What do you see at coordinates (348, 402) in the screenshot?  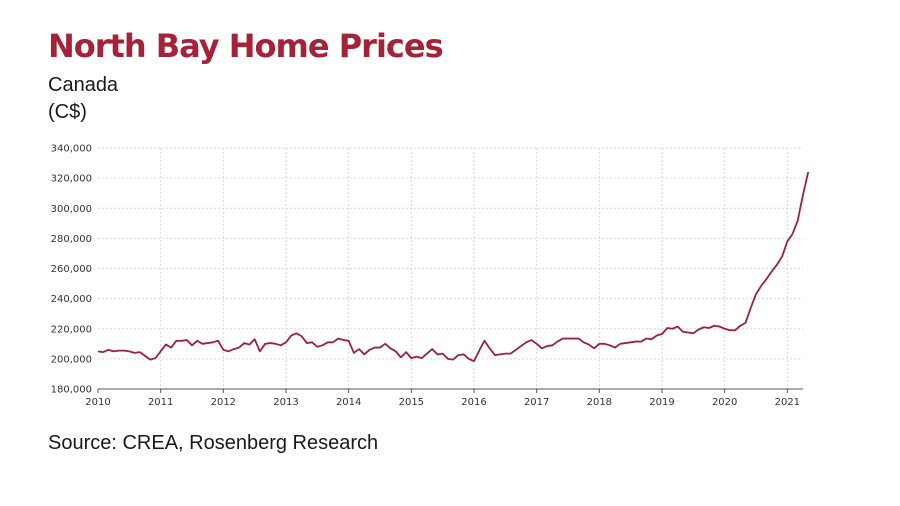 I see `x-tick-label: 2014` at bounding box center [348, 402].